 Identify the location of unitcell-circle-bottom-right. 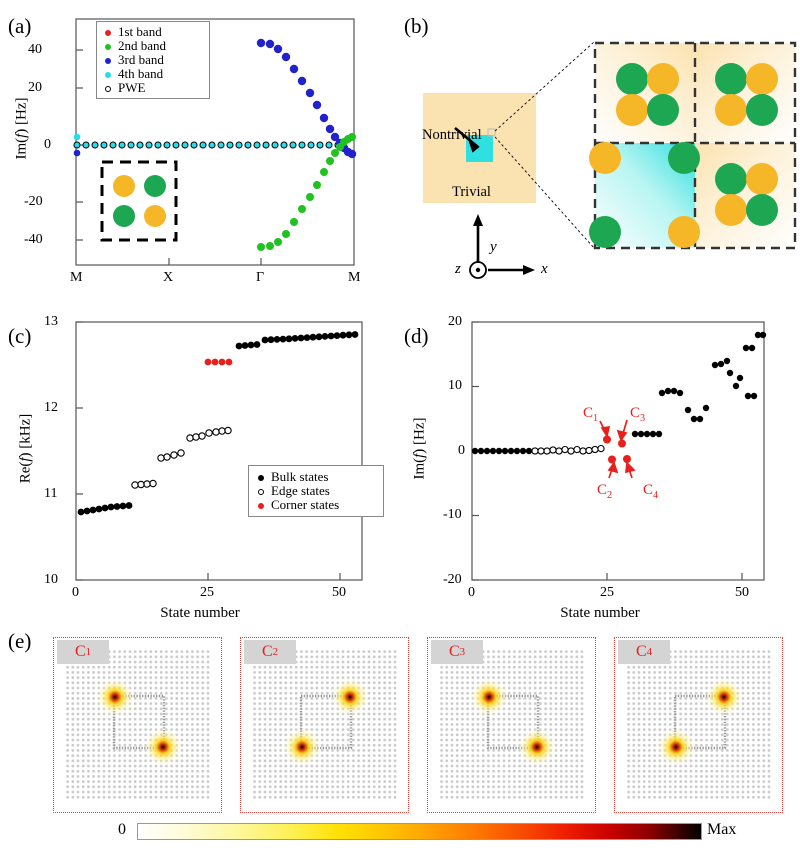
(155, 216).